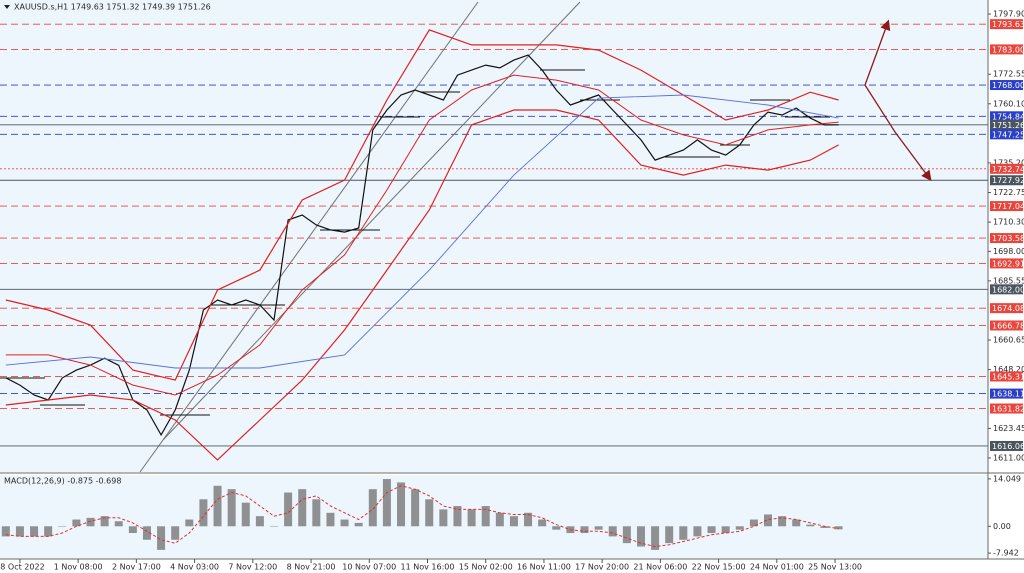  I want to click on macd-title: MACD(12,26,9) -0.875 -0.698, so click(62, 481).